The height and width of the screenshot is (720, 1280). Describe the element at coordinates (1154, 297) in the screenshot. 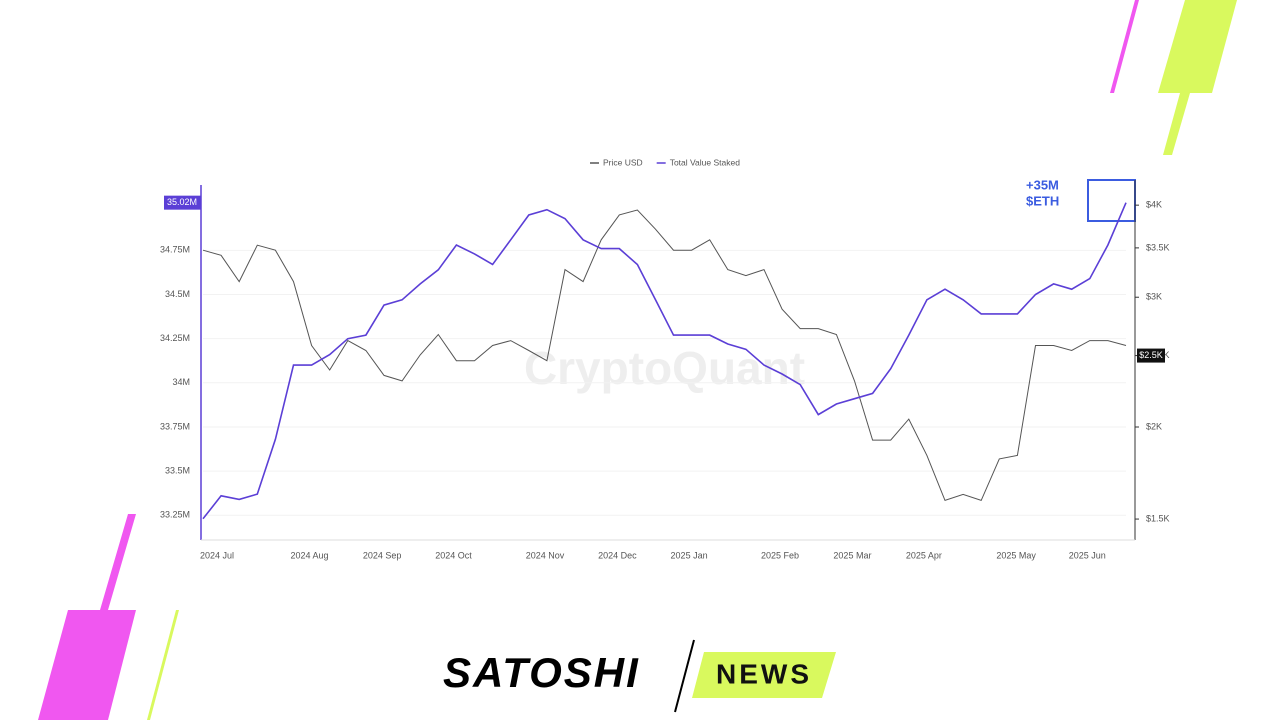

I see `y2-tick-label: $3K` at that location.